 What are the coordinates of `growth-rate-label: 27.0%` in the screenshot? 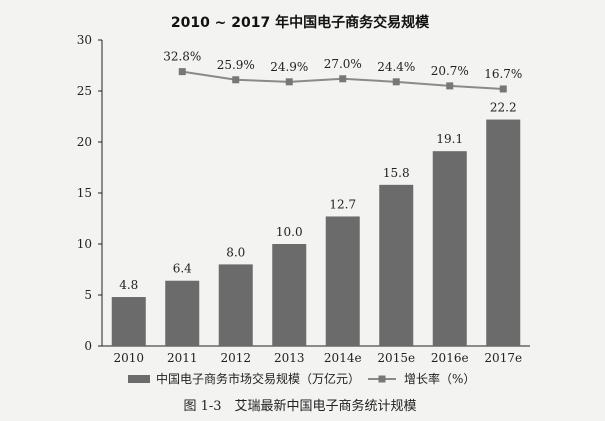 It's located at (343, 64).